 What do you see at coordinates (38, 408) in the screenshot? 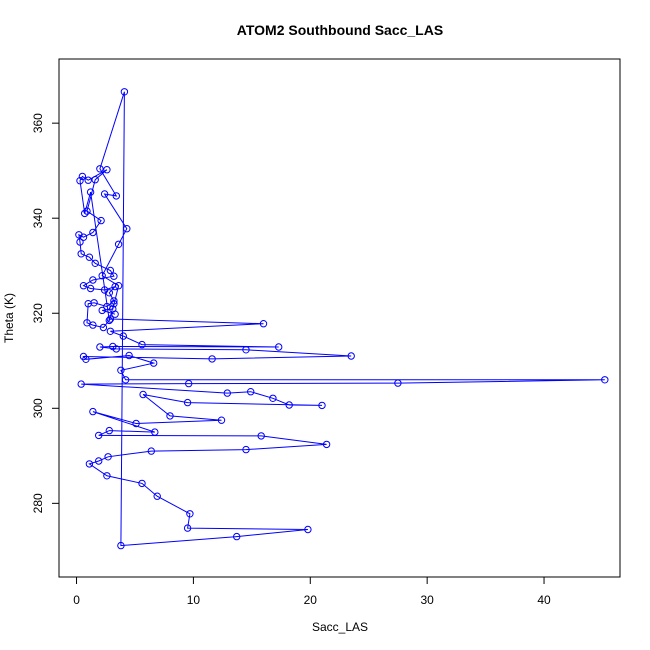
I see `y-tick-label: 300` at bounding box center [38, 408].